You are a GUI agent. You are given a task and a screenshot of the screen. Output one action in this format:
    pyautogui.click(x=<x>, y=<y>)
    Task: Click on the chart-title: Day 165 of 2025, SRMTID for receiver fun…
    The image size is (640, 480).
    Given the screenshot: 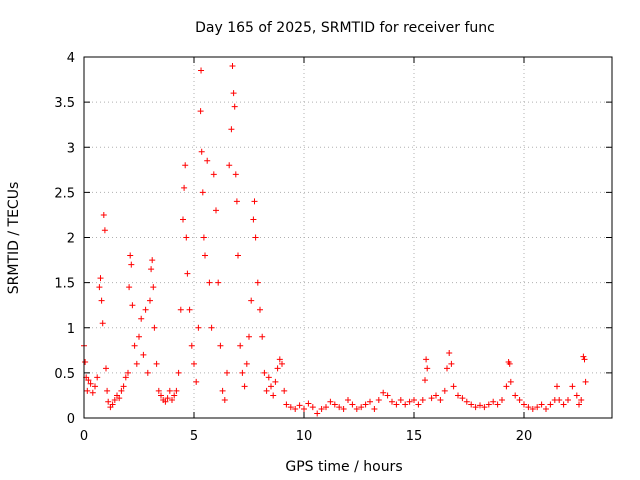 What is the action you would take?
    pyautogui.click(x=345, y=28)
    